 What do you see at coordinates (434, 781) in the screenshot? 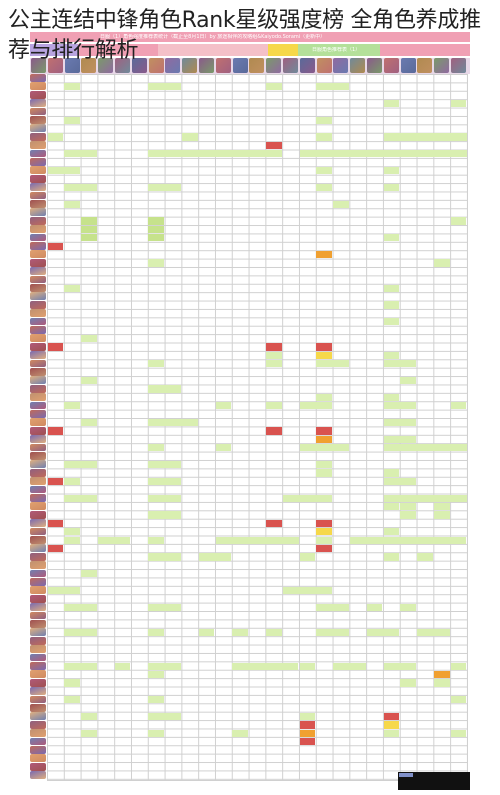
I see `watermark-bar` at bounding box center [434, 781].